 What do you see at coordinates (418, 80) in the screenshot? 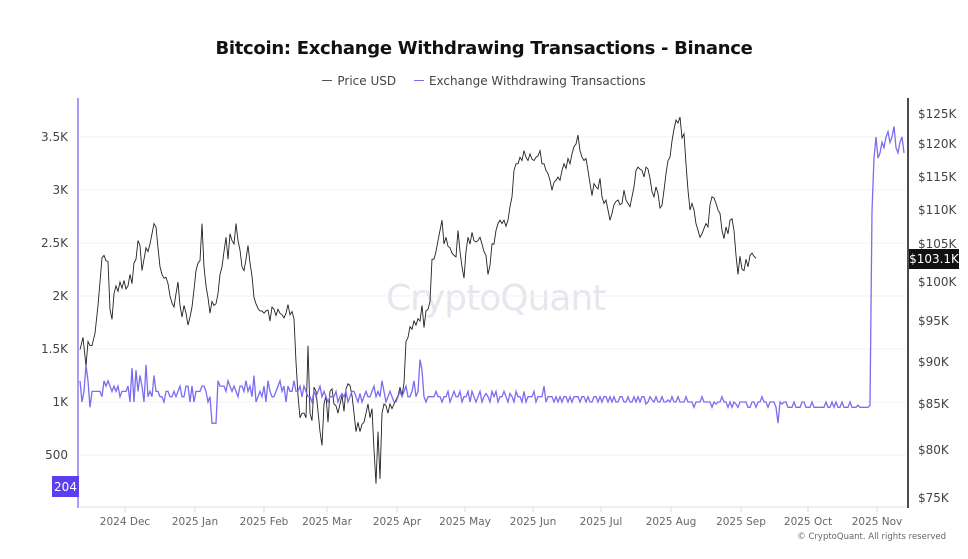
I see `legend-swatch-transactions-icon` at bounding box center [418, 80].